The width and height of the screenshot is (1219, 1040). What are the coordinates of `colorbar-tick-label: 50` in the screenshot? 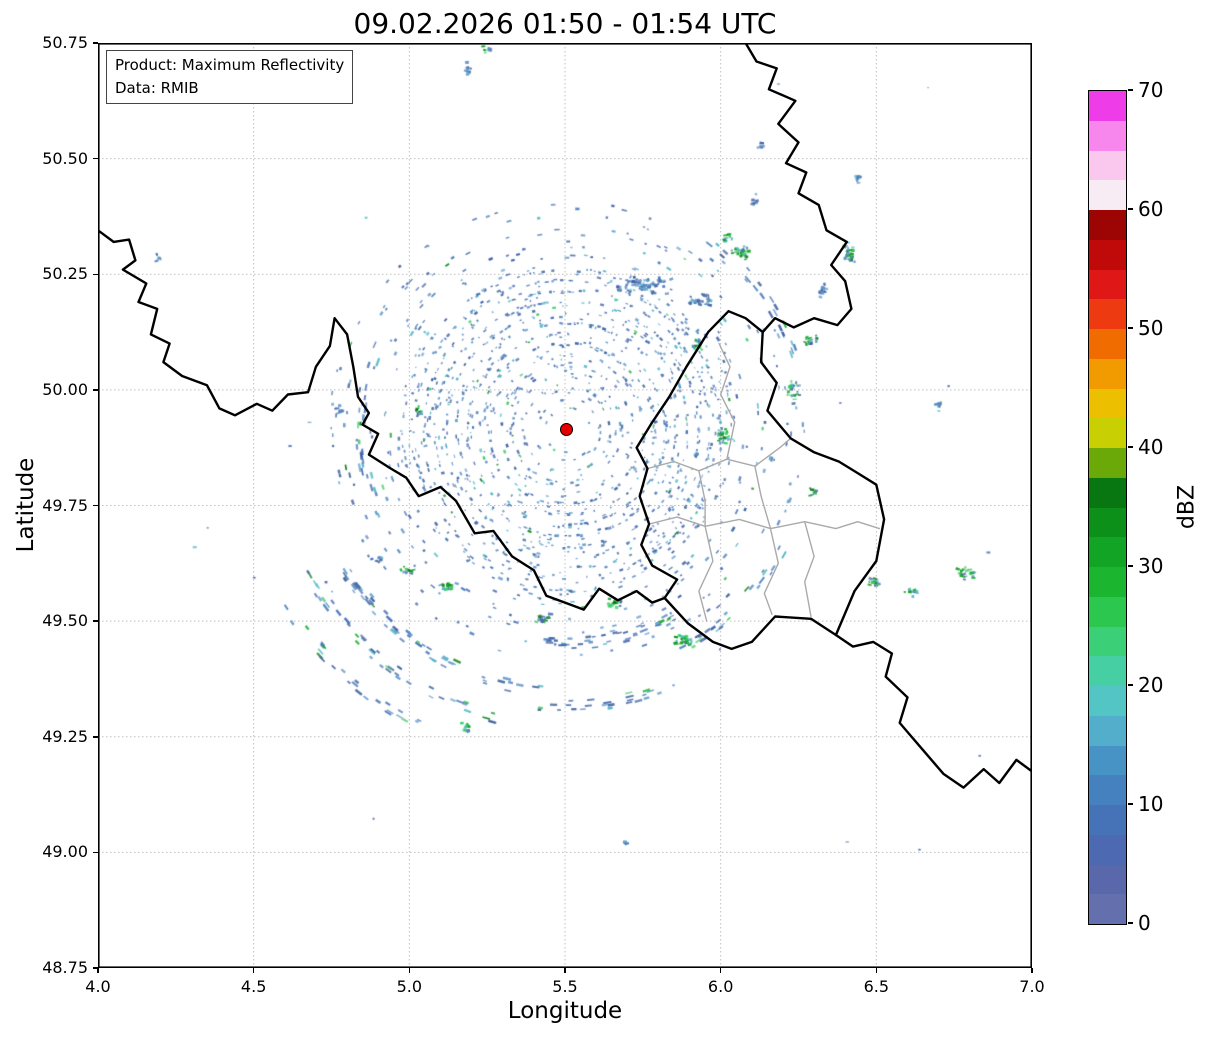 It's located at (1151, 328).